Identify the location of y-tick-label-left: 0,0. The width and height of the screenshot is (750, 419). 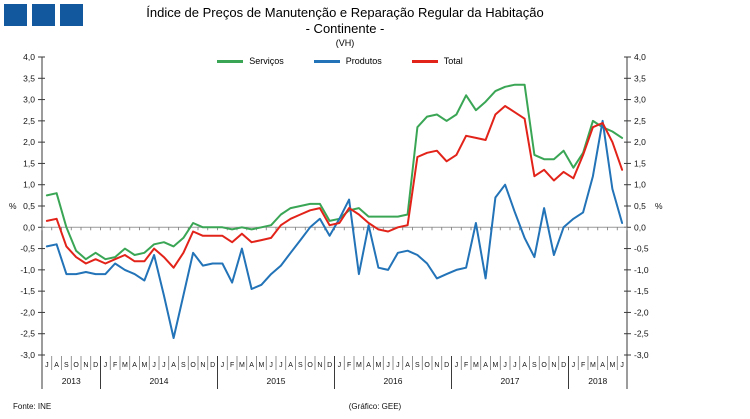
(29, 227).